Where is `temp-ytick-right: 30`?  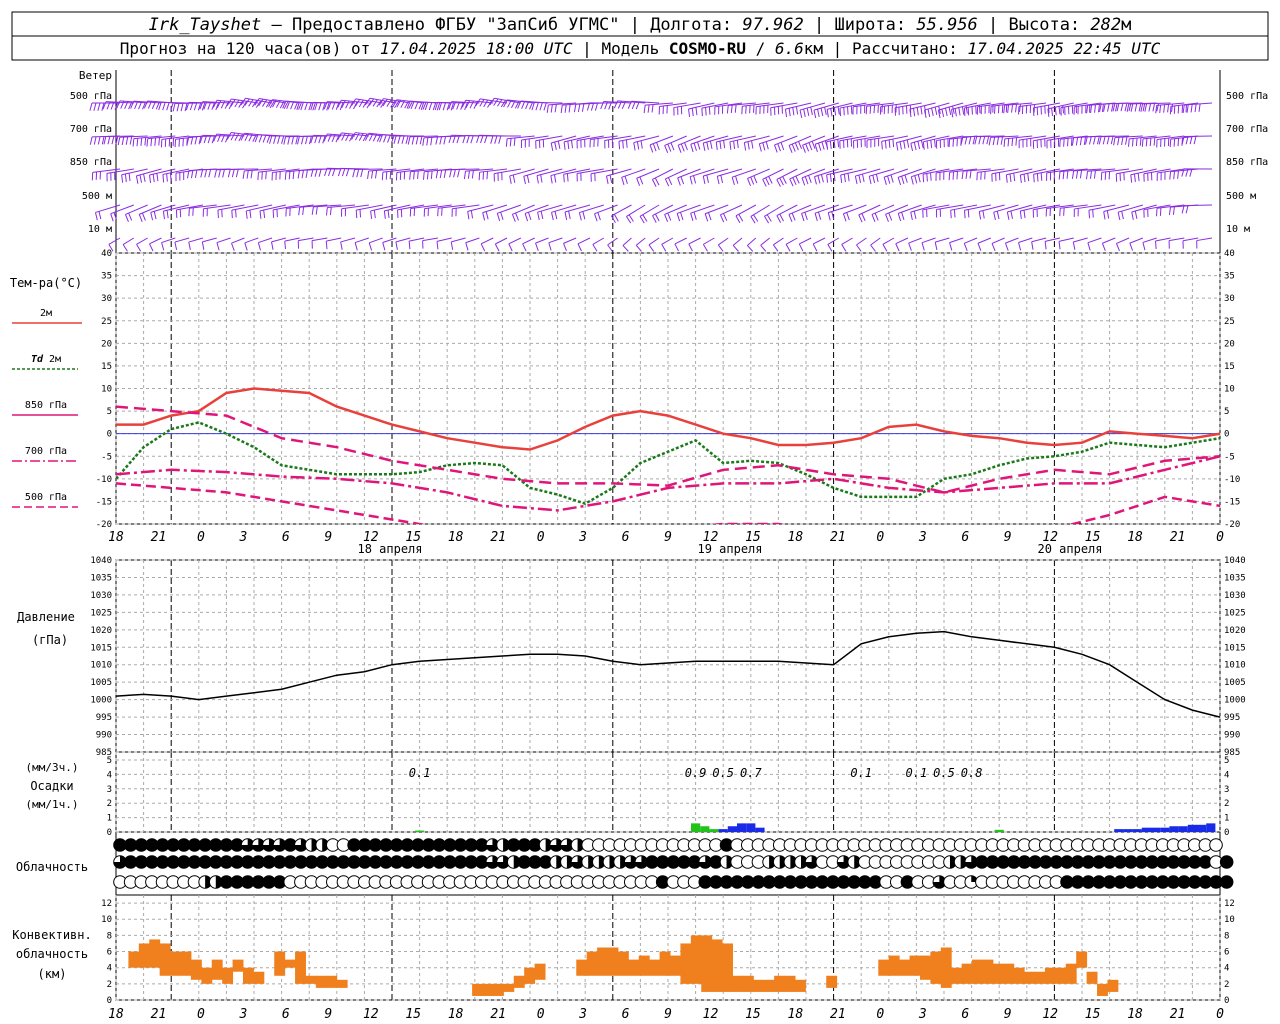
temp-ytick-right: 30 is located at coordinates (1229, 299).